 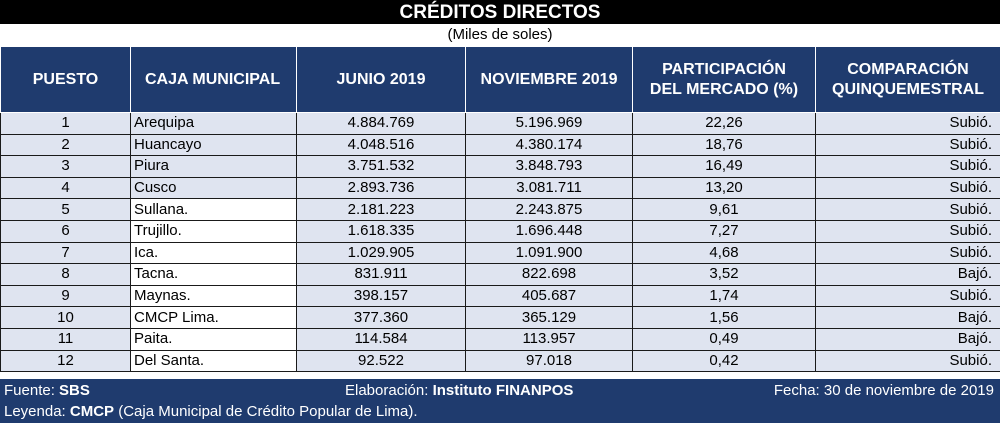 I want to click on cell-participacion: 18,76, so click(x=724, y=145).